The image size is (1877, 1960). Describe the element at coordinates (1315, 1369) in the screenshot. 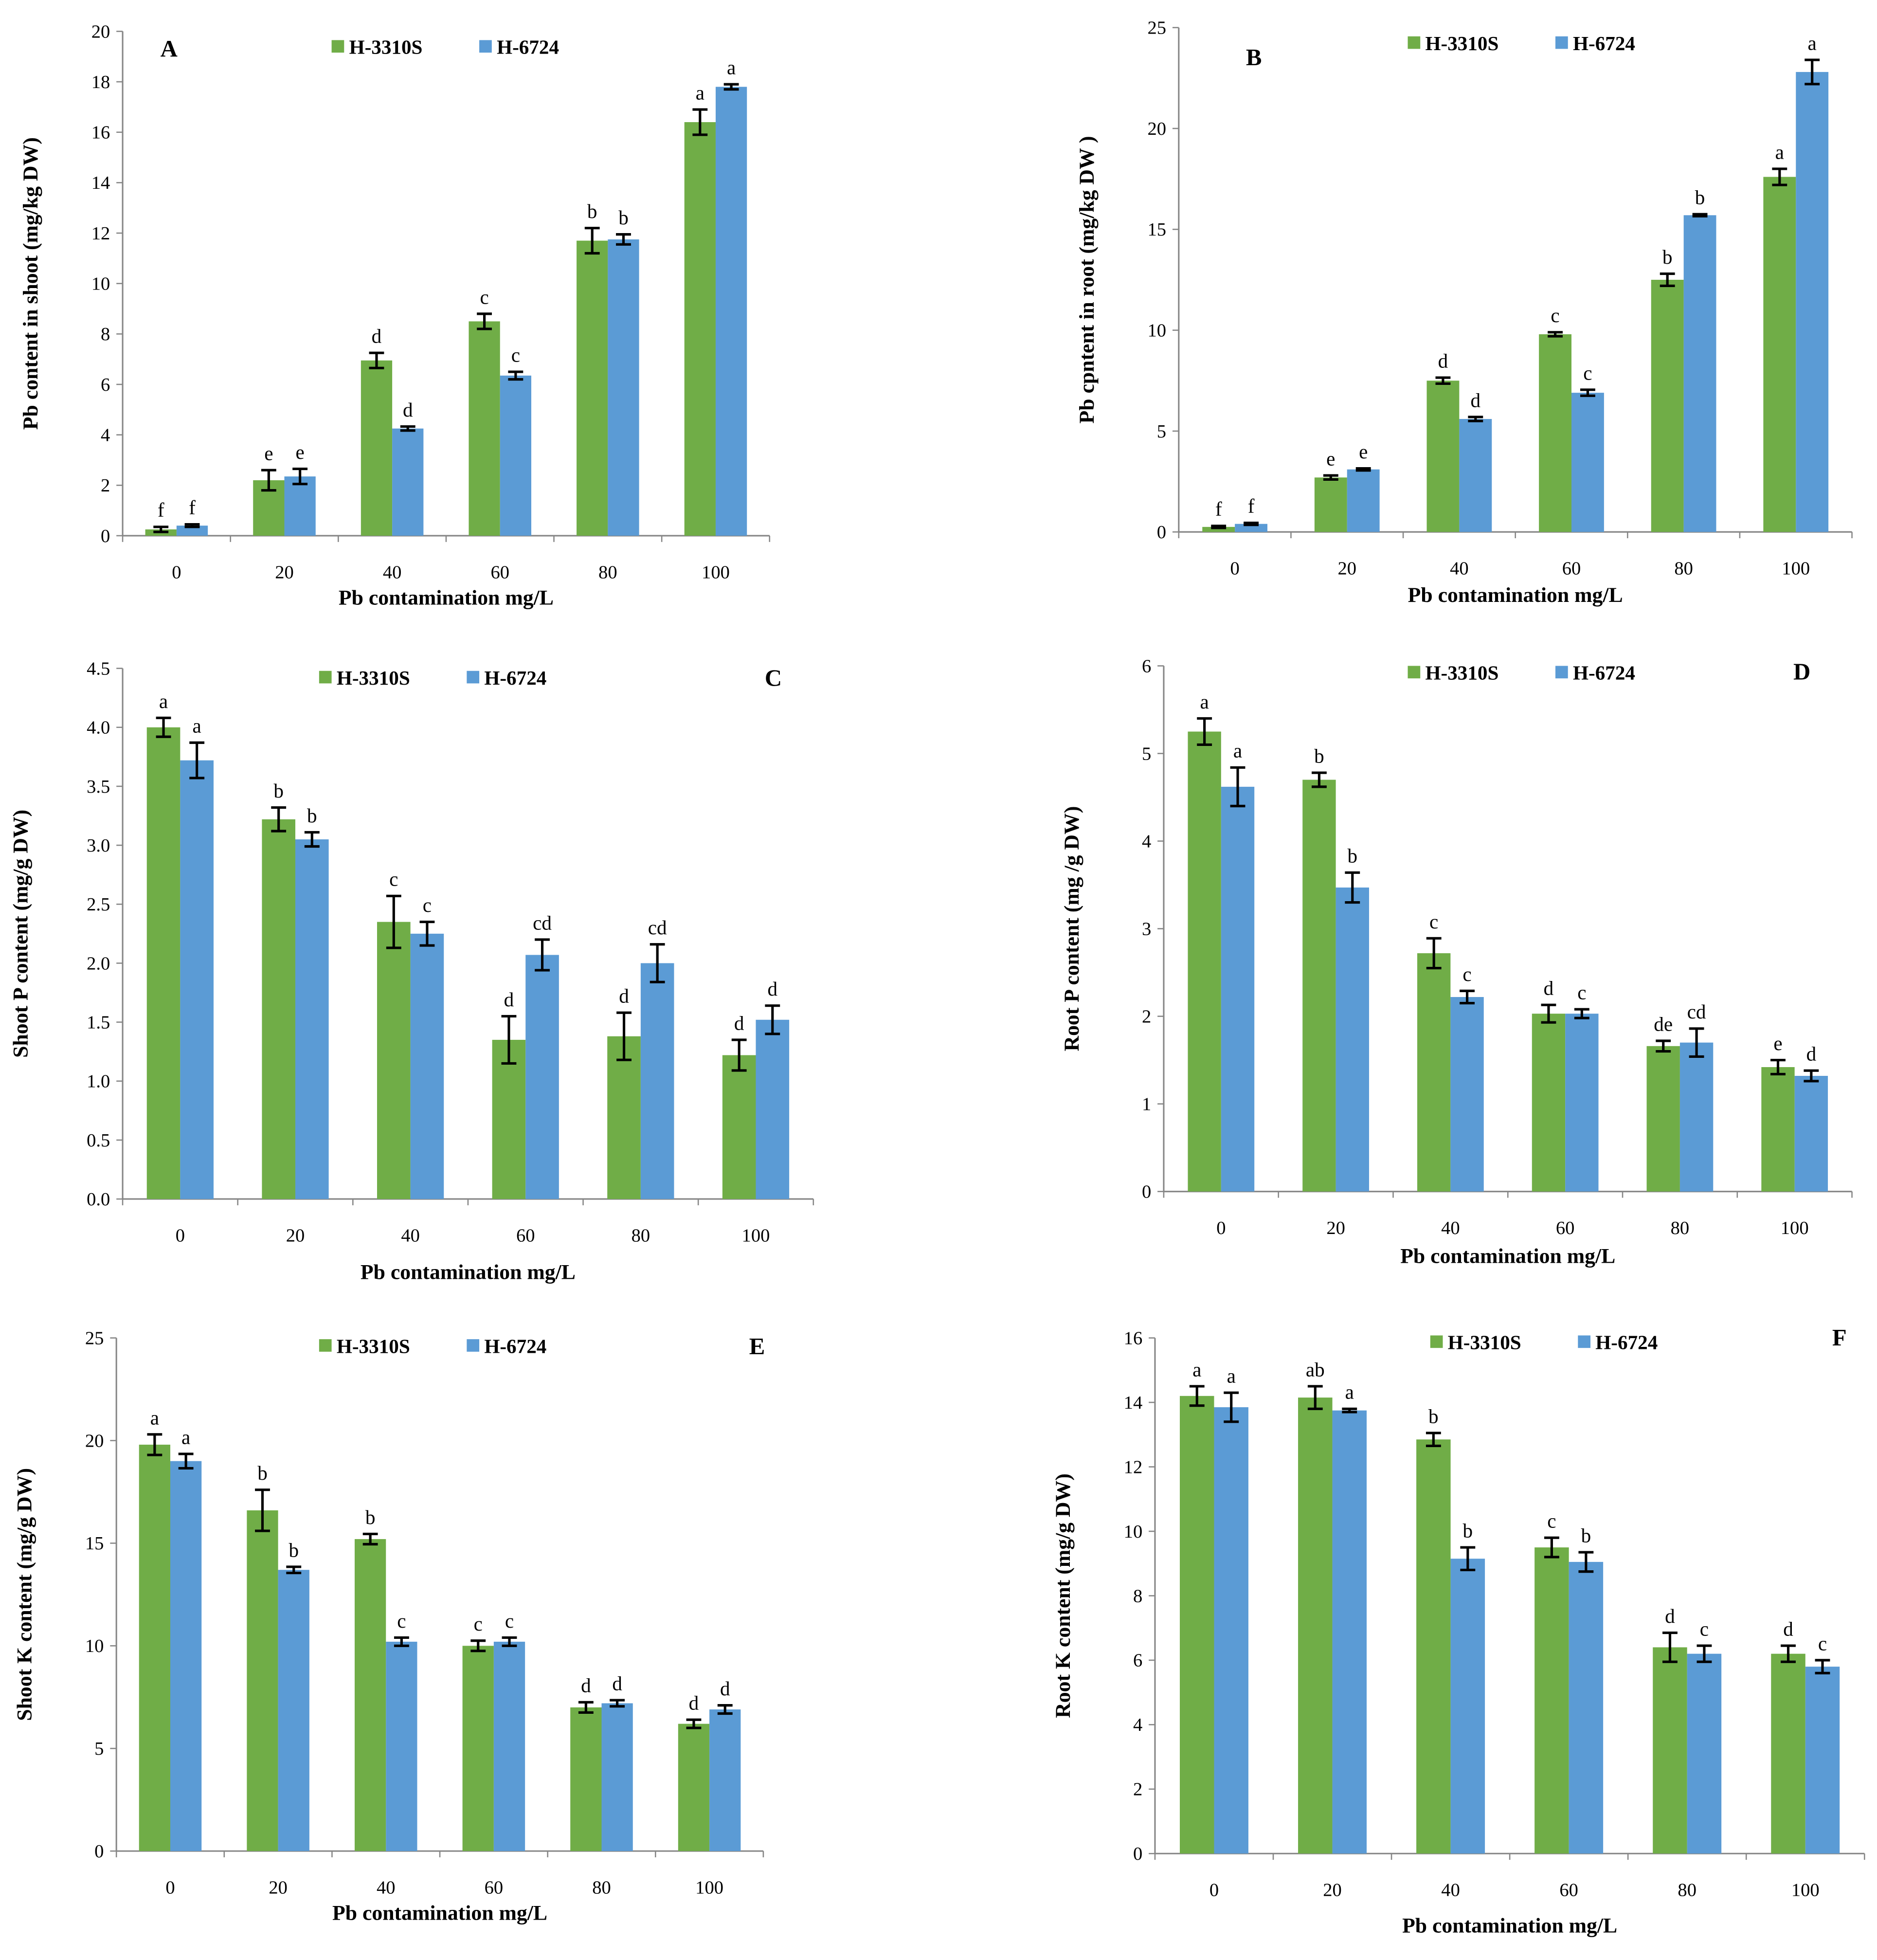

I see `significance-letter: ab` at that location.